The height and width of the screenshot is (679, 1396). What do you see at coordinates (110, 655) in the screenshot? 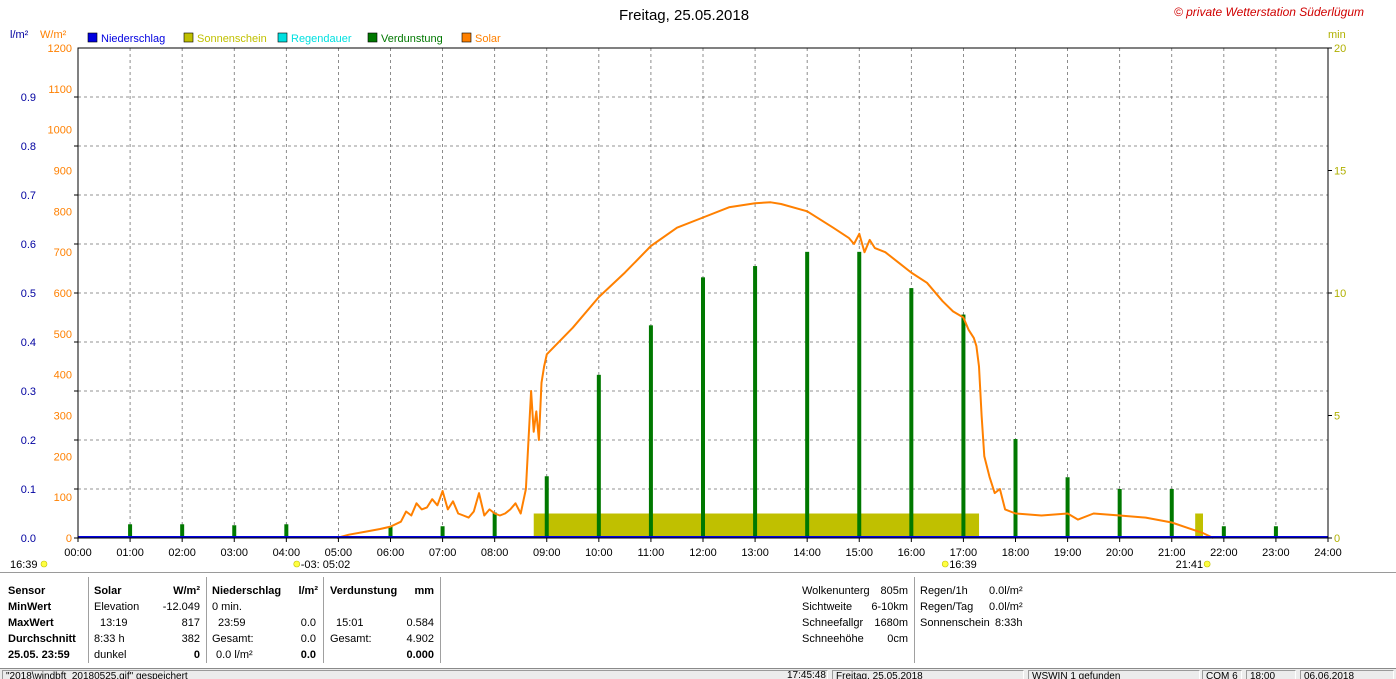
I see `solar-cell: dunkel` at bounding box center [110, 655].